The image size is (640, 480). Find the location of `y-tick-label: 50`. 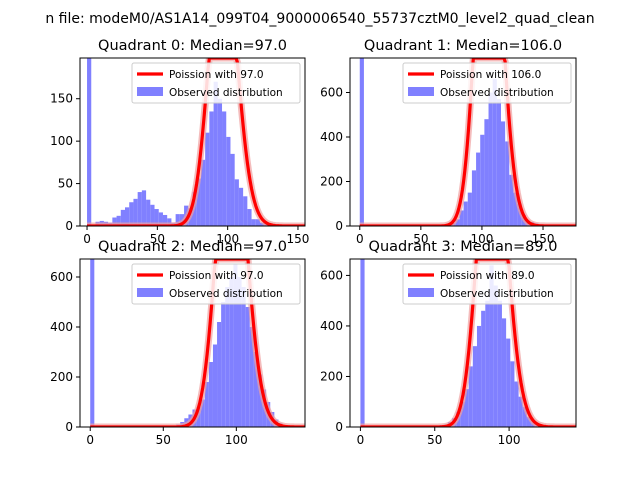

y-tick-label: 50 is located at coordinates (65, 184).